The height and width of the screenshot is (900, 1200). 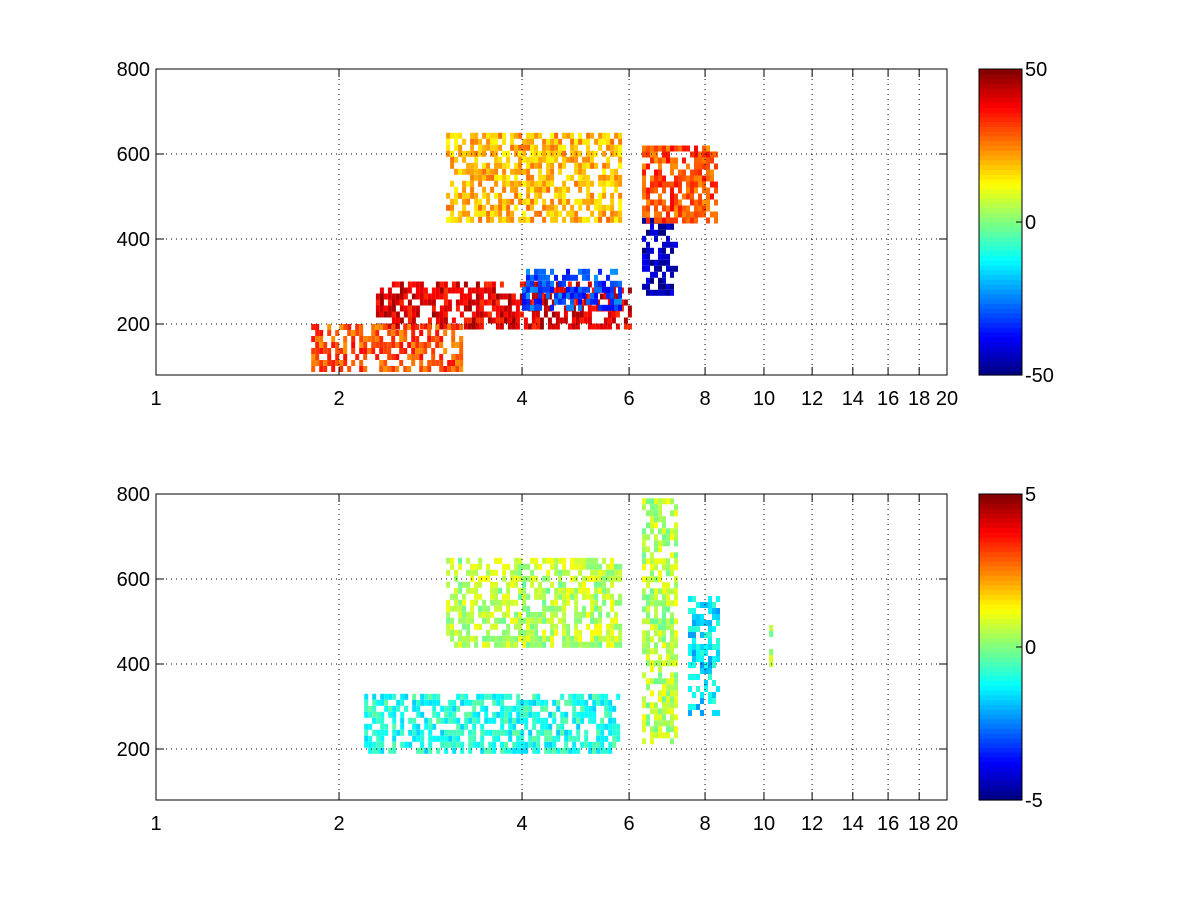 What do you see at coordinates (629, 824) in the screenshot?
I see `x-tick-label: 6` at bounding box center [629, 824].